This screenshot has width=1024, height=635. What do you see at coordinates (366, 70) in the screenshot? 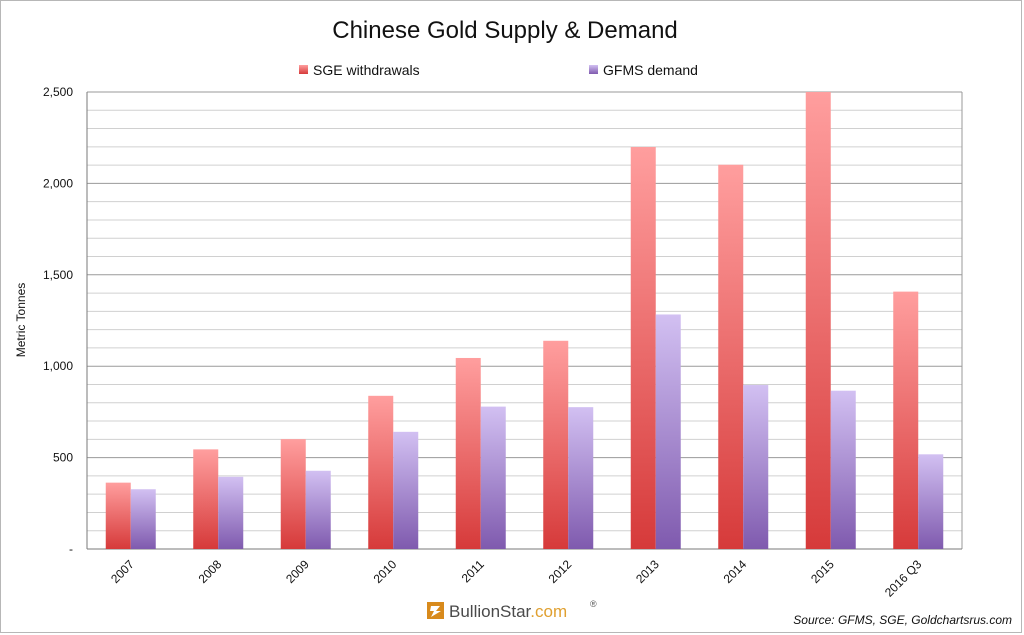
I see `legend-label-sge: SGE withdrawals` at bounding box center [366, 70].